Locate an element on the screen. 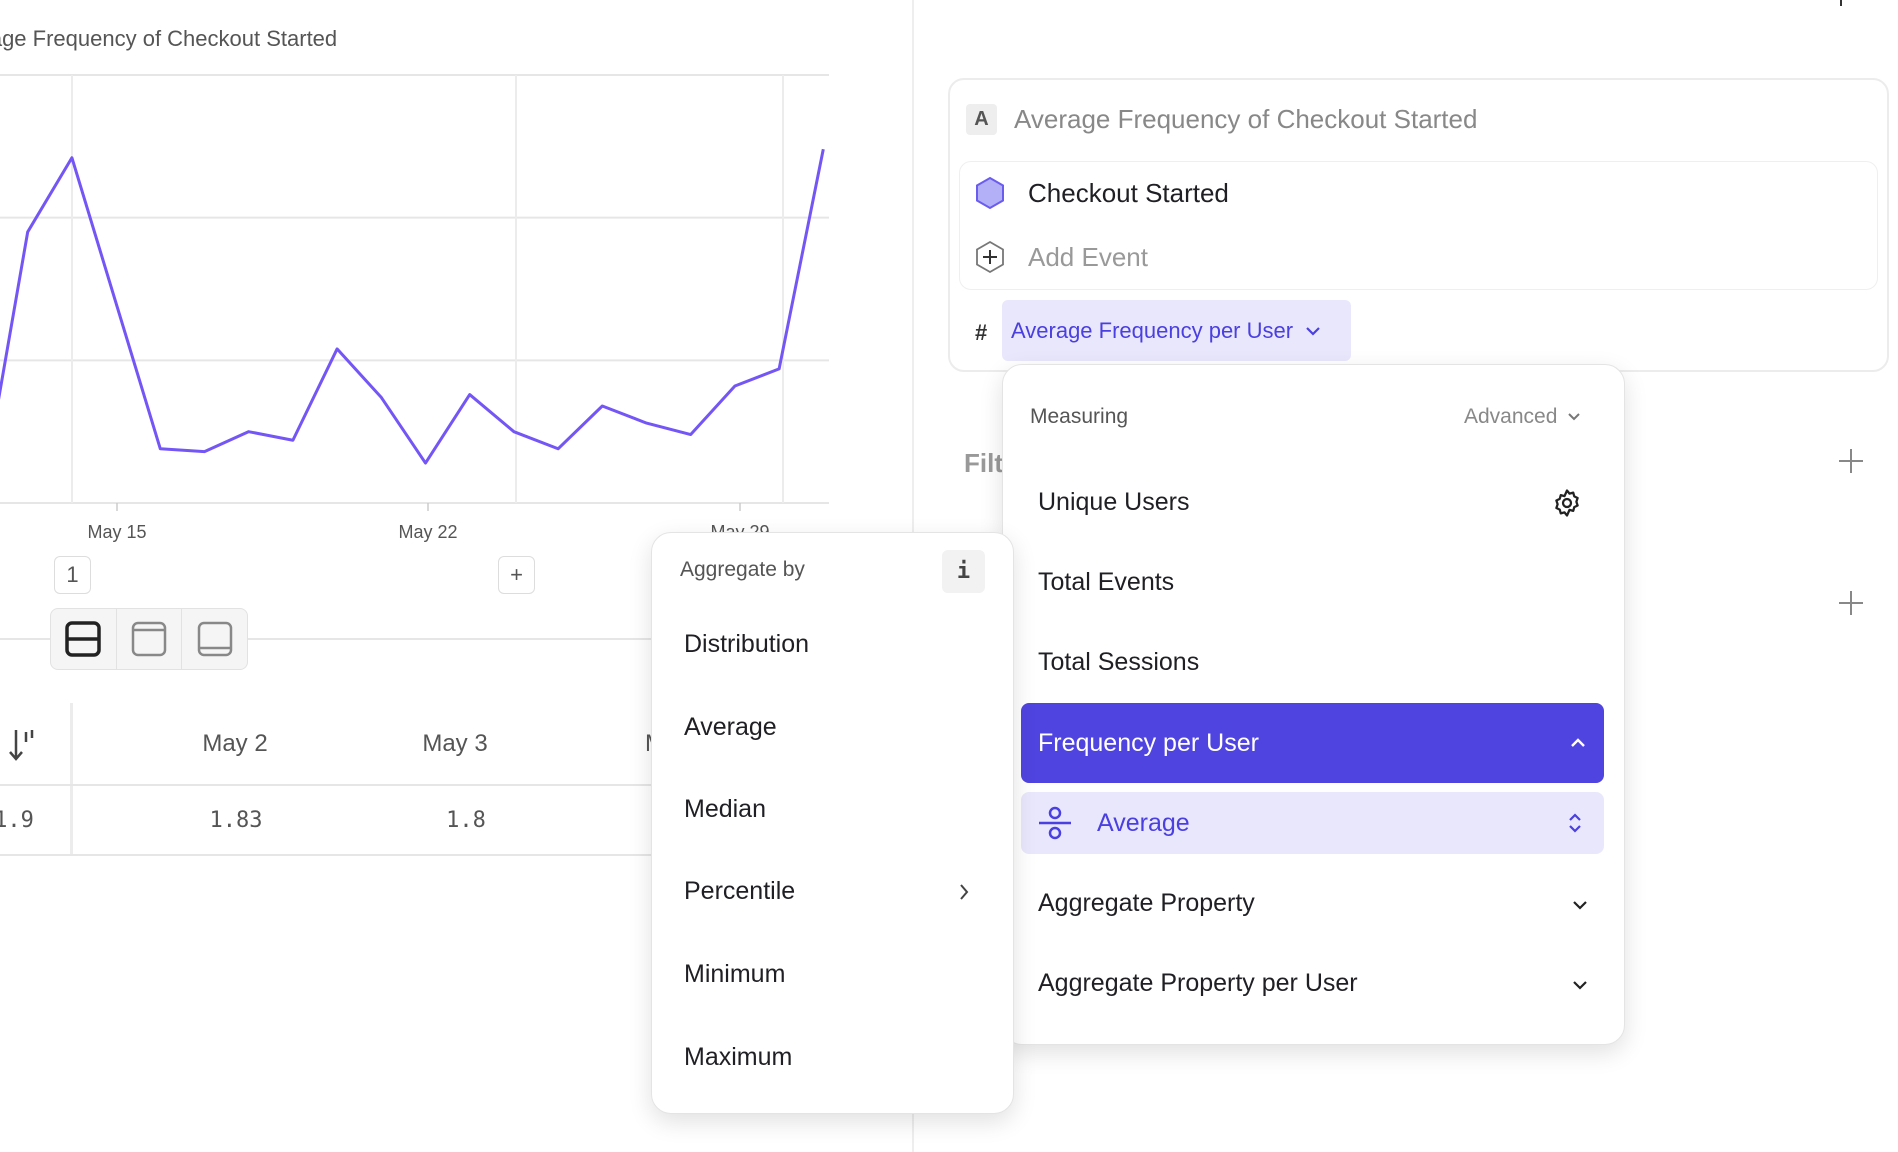 The height and width of the screenshot is (1152, 1898). menu-item-aggregate-property: Aggregate Property is located at coordinates (1146, 903).